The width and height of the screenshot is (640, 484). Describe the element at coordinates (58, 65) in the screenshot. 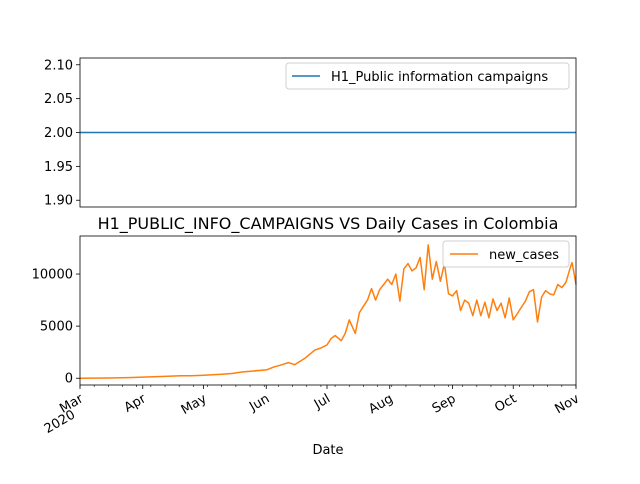

I see `top-y-tick-label: 2.10` at that location.